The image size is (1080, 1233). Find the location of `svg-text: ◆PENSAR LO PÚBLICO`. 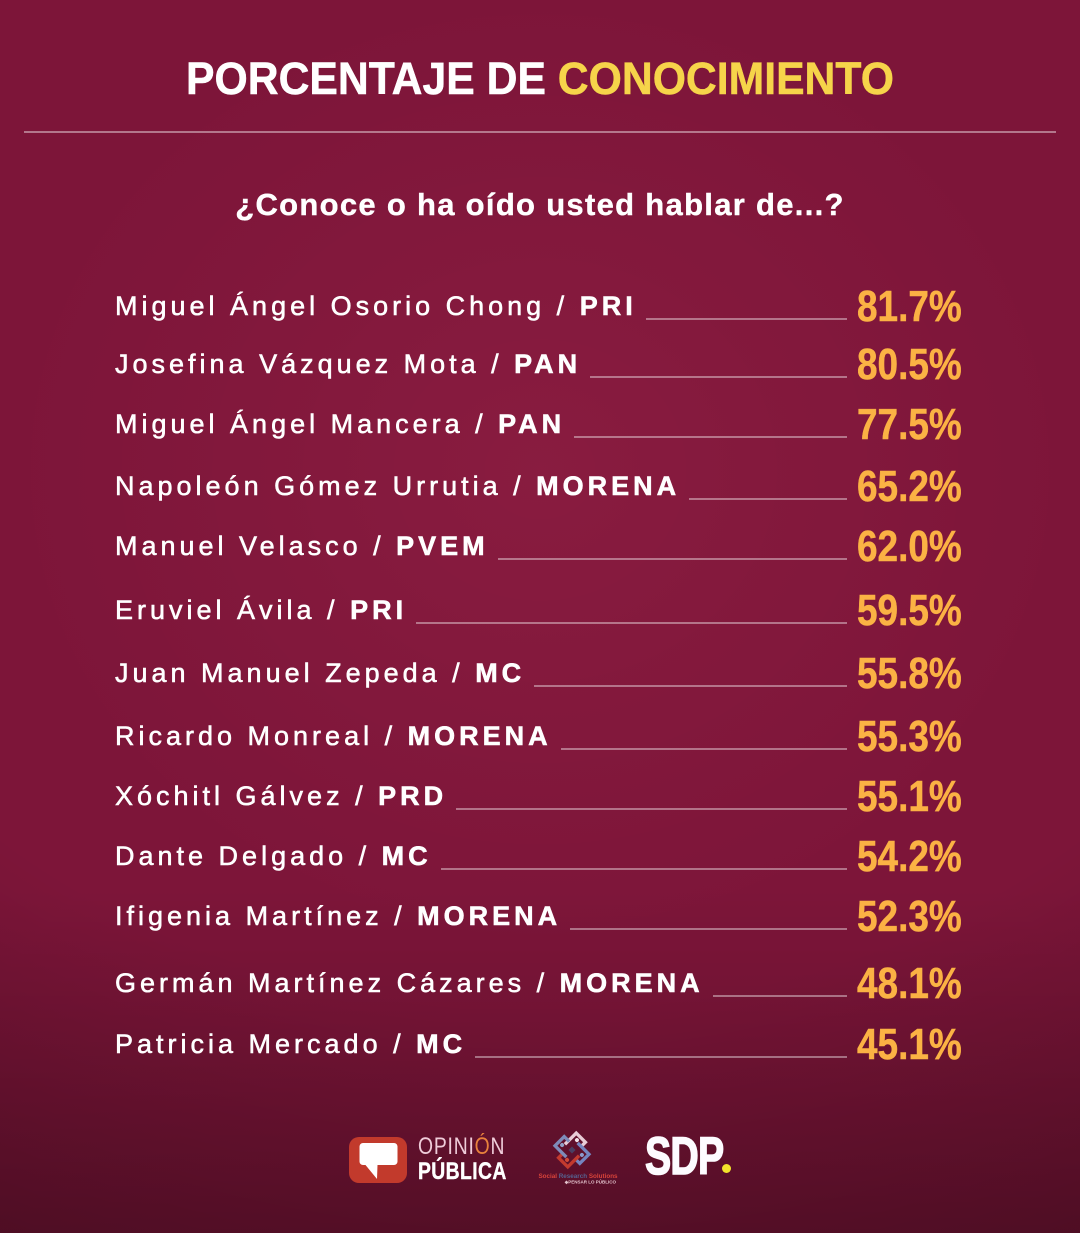

svg-text: ◆PENSAR LO PÚBLICO is located at coordinates (590, 1182).